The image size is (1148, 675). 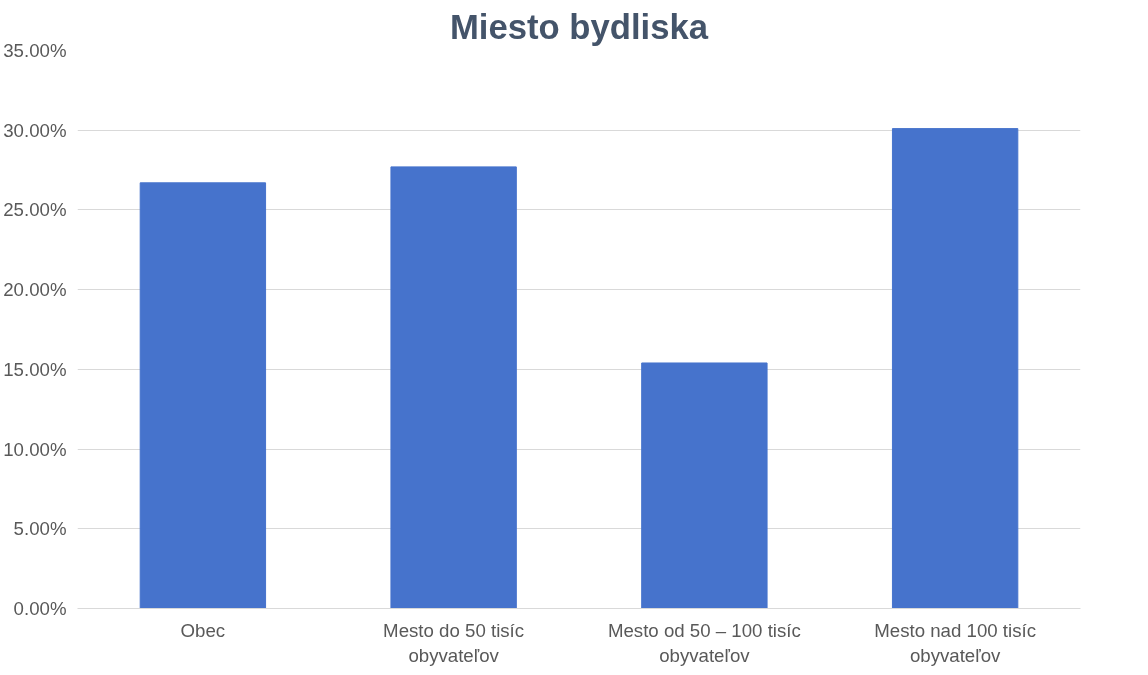 I want to click on x-tick-label: Mesto do 50 tisíc obyvateľov, so click(x=454, y=642).